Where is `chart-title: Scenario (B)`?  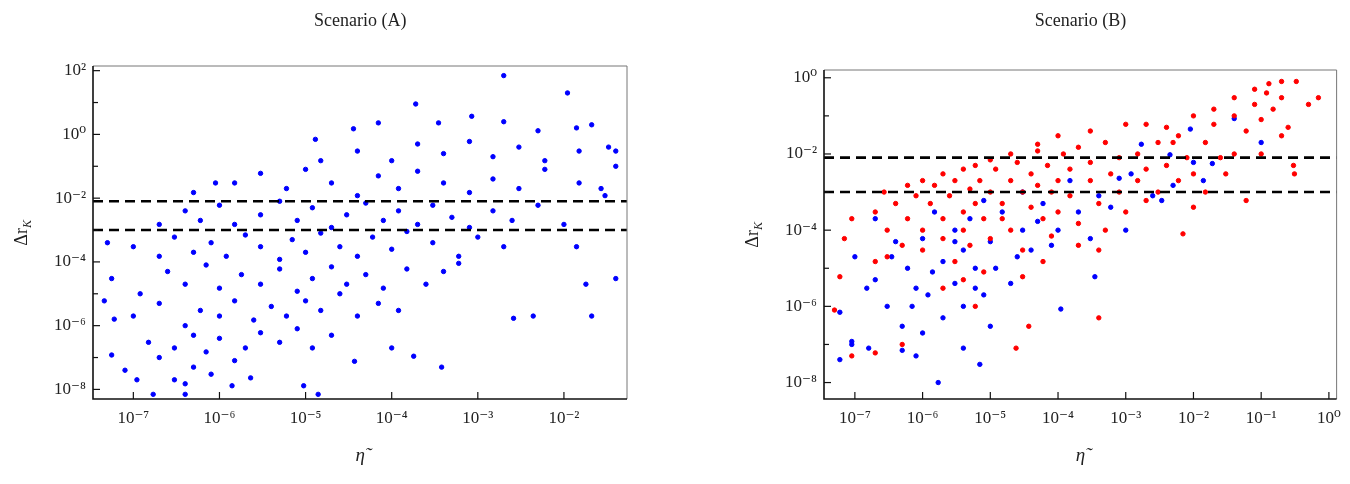 chart-title: Scenario (B) is located at coordinates (1080, 20).